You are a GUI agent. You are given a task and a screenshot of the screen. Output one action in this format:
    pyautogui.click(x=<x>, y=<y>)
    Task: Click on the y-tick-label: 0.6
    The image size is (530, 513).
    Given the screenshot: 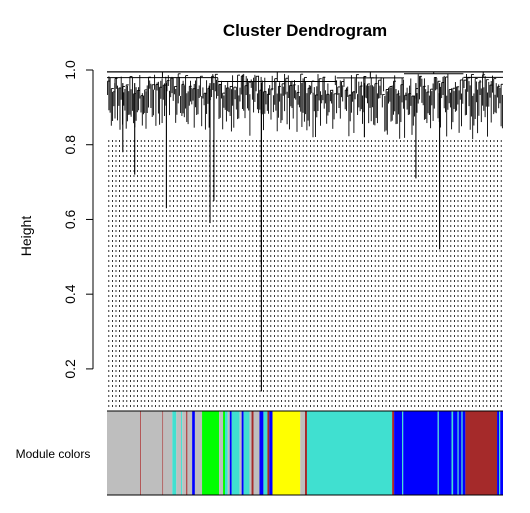 What is the action you would take?
    pyautogui.click(x=70, y=220)
    